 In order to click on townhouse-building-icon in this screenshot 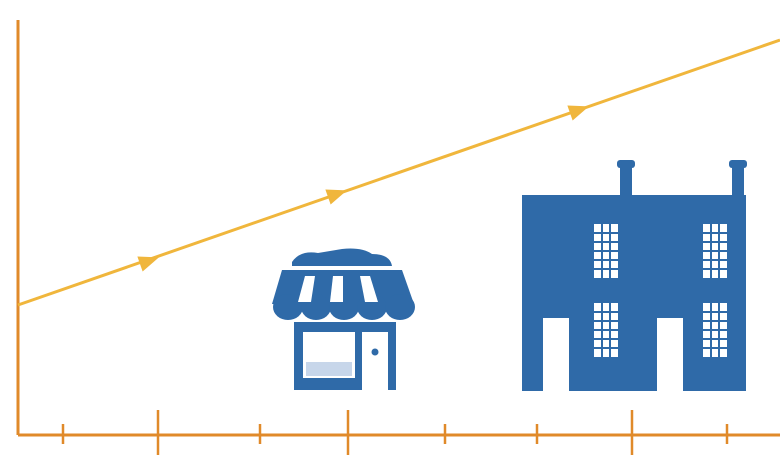, I will do `click(634, 275)`.